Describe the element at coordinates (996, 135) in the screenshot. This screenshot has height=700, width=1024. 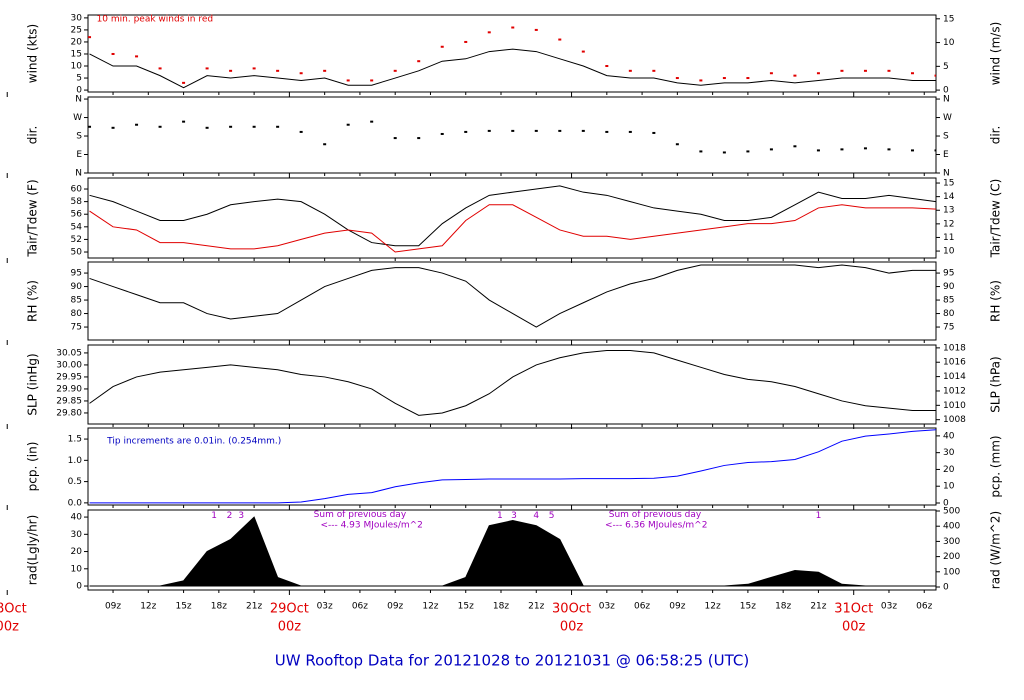
I see `y2-axis-label: dir.` at that location.